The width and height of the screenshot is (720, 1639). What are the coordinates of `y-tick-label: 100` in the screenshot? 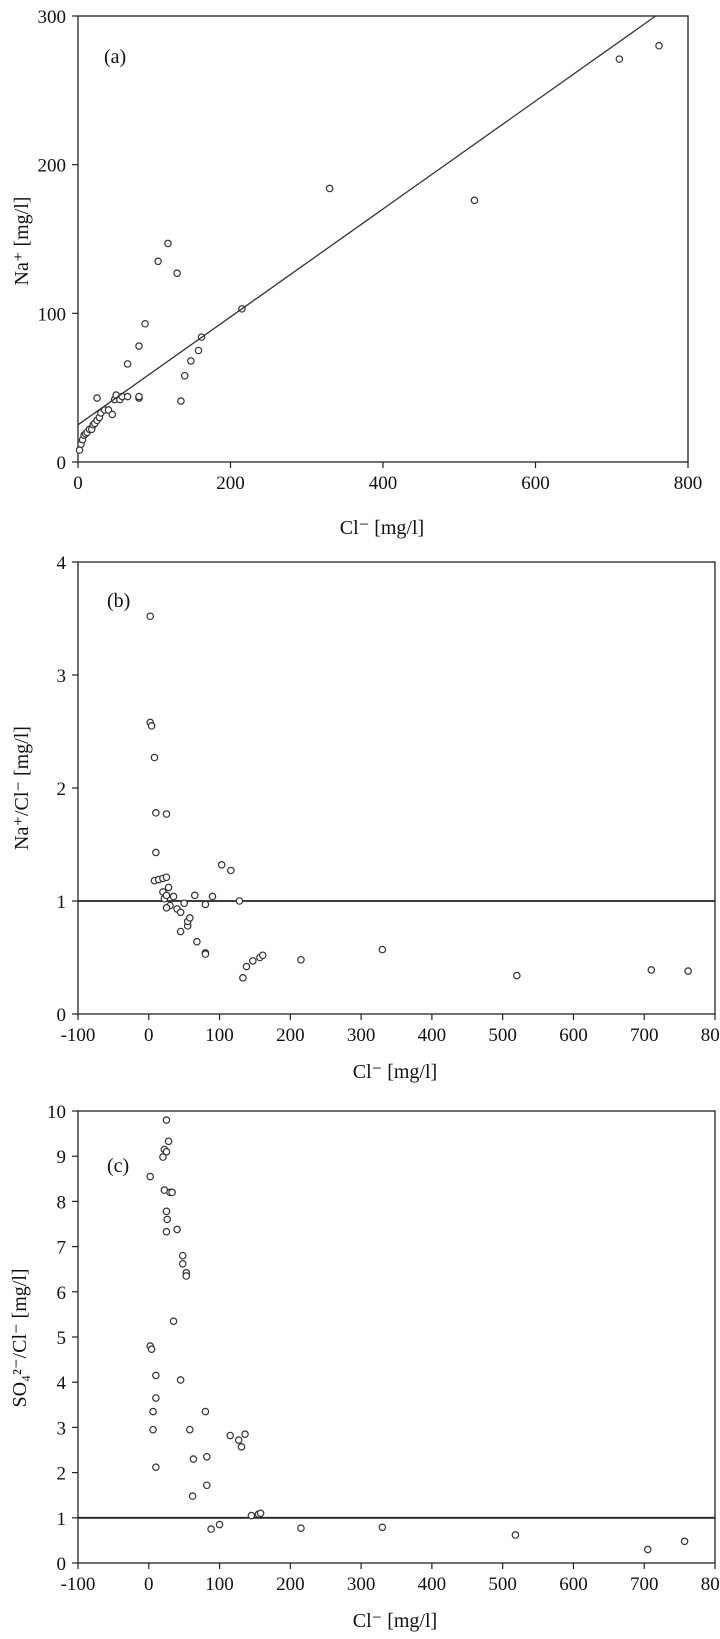 It's located at (52, 314).